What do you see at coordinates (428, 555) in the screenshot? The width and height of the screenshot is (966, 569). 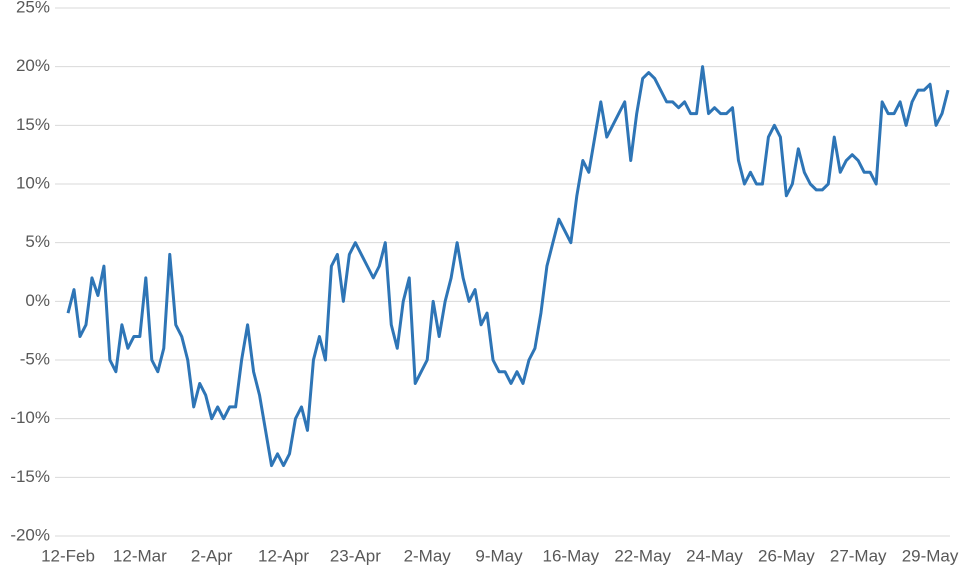 I see `x-tick-label: 2-May` at bounding box center [428, 555].